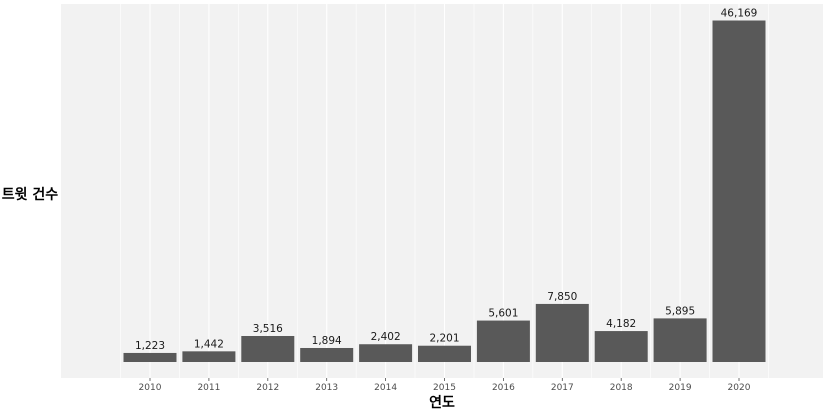 Image resolution: width=827 pixels, height=412 pixels. What do you see at coordinates (503, 388) in the screenshot?
I see `x-tick-label: 2016` at bounding box center [503, 388].